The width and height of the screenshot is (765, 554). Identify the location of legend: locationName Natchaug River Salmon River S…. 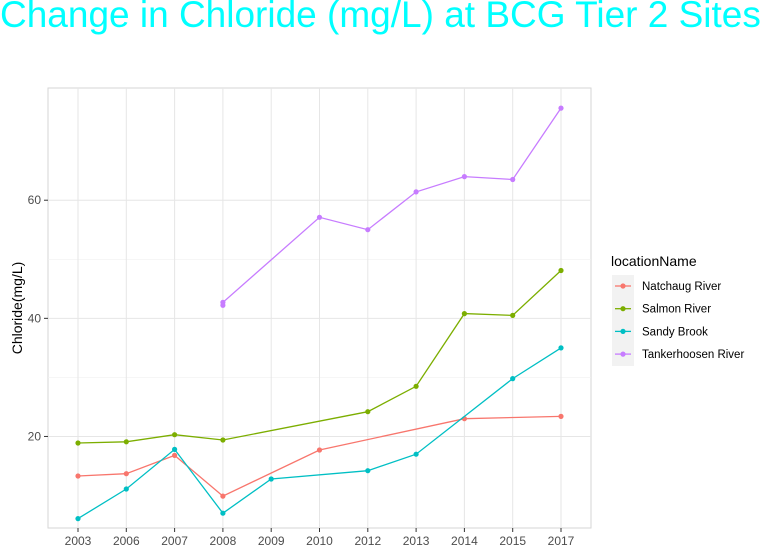
(677, 309).